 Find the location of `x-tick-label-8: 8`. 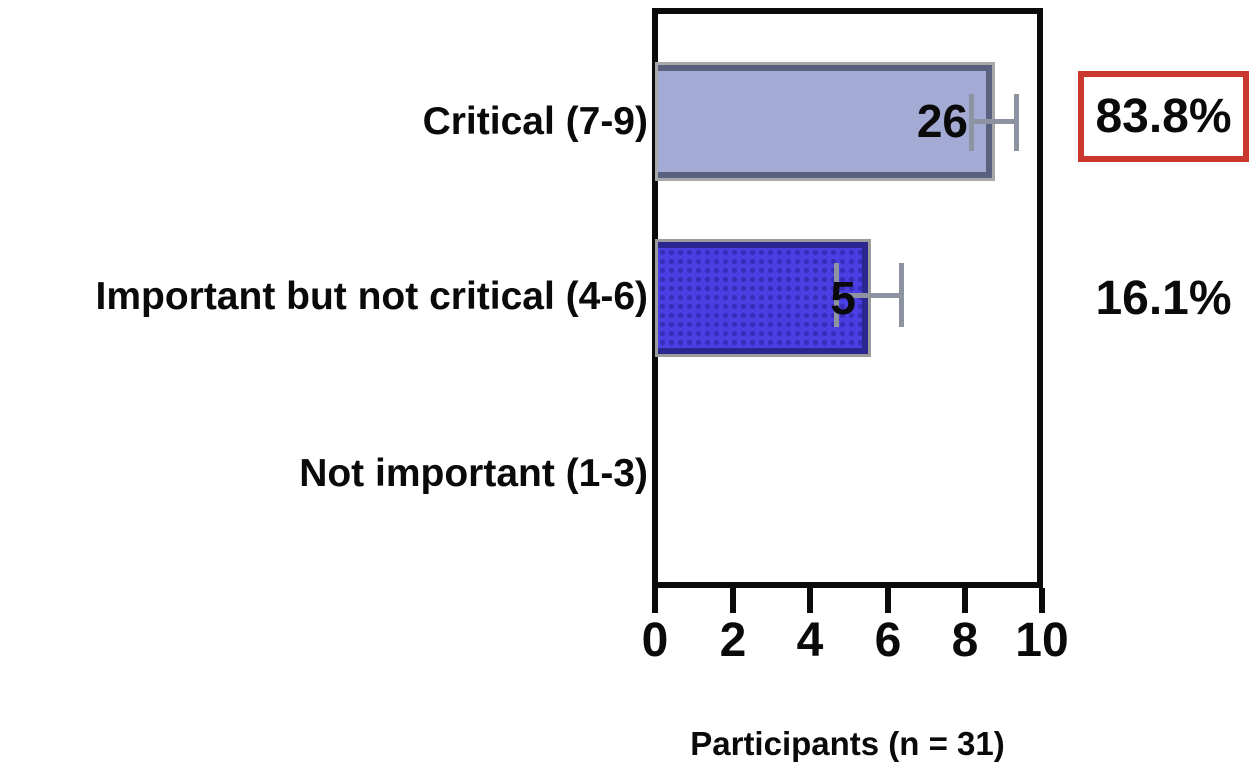

x-tick-label-8: 8 is located at coordinates (965, 640).